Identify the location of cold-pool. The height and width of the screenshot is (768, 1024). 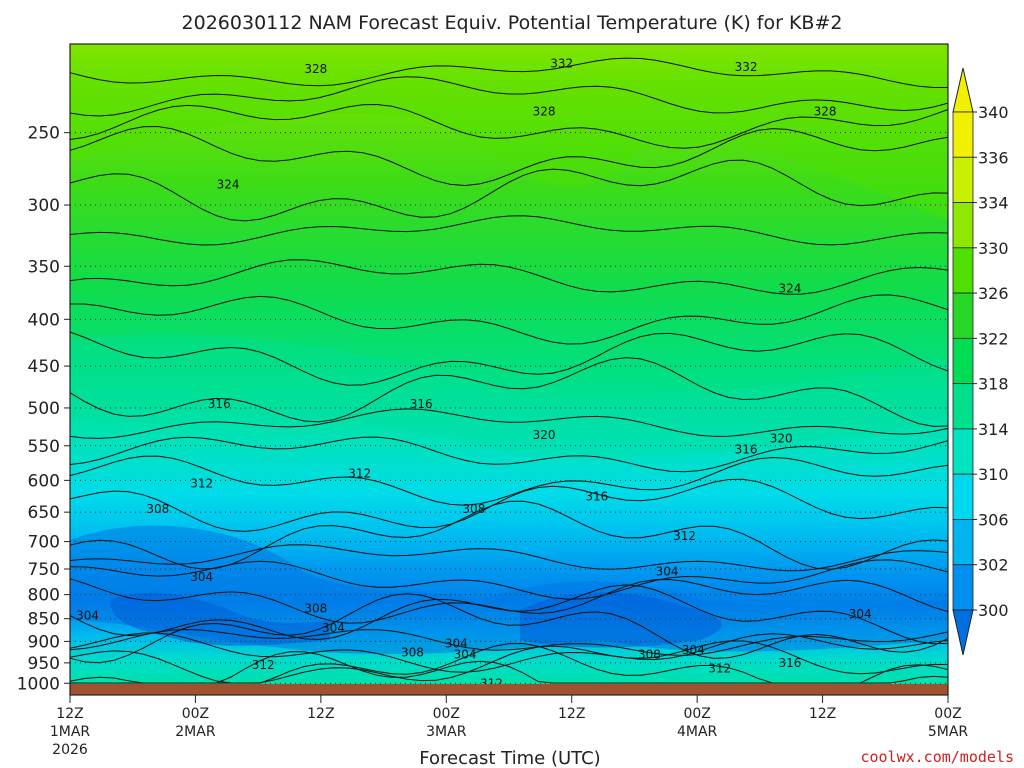
(509, 590).